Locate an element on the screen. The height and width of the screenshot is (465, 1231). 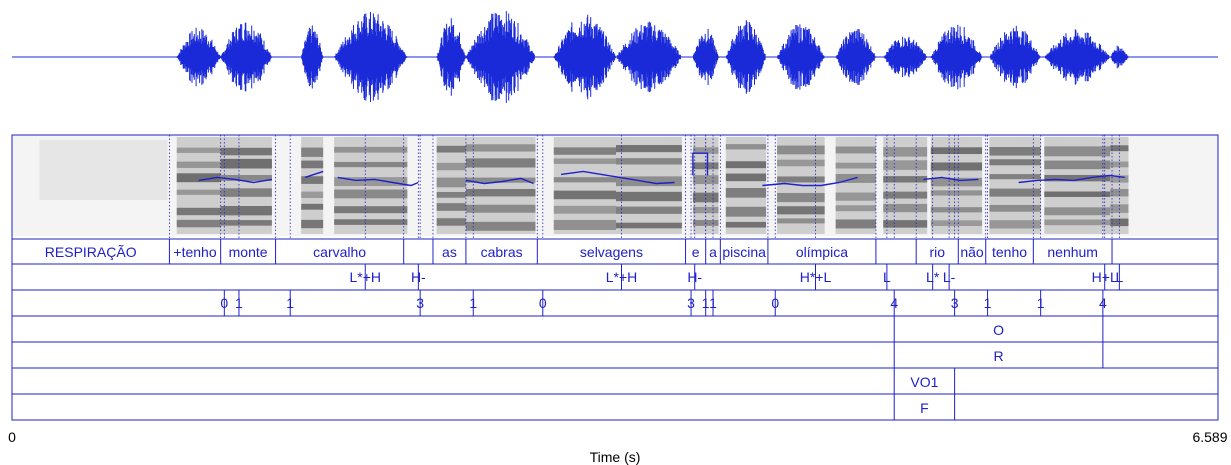
word-label: RESPIRAÇÃO is located at coordinates (91, 252).